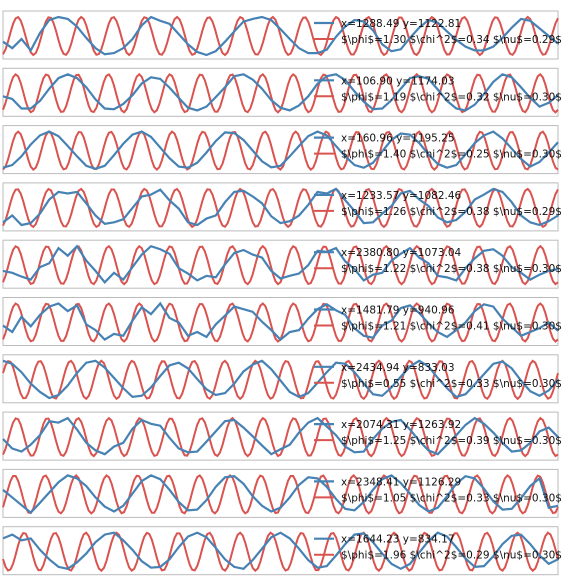  Describe the element at coordinates (398, 81) in the screenshot. I see `legend-label-observed: x=106.90 y=1174.03` at that location.